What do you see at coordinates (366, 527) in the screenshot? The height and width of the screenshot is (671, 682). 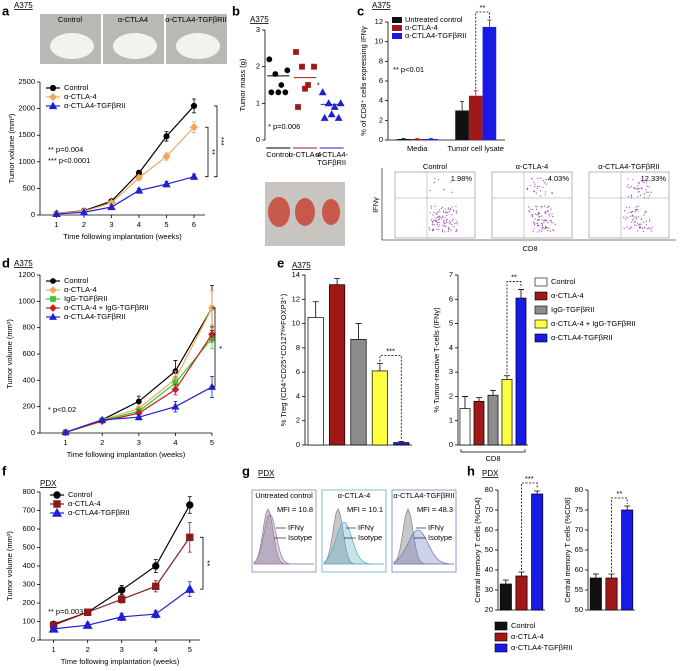 I see `curve-label: IFNγ` at bounding box center [366, 527].